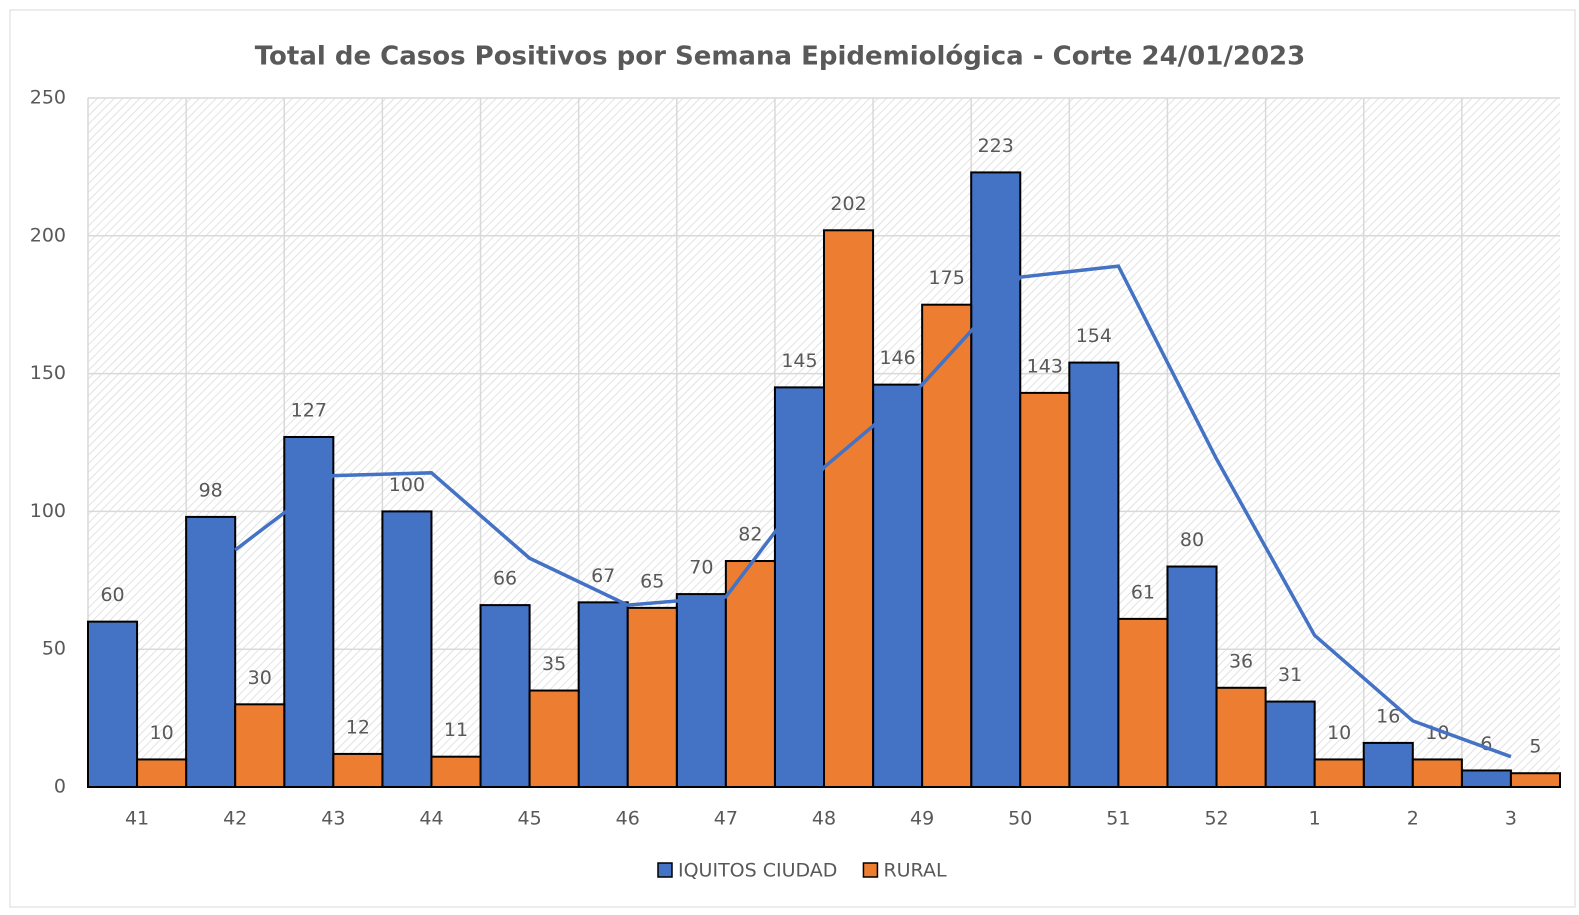 The height and width of the screenshot is (915, 1579). Describe the element at coordinates (1290, 675) in the screenshot. I see `data-label: 31` at that location.